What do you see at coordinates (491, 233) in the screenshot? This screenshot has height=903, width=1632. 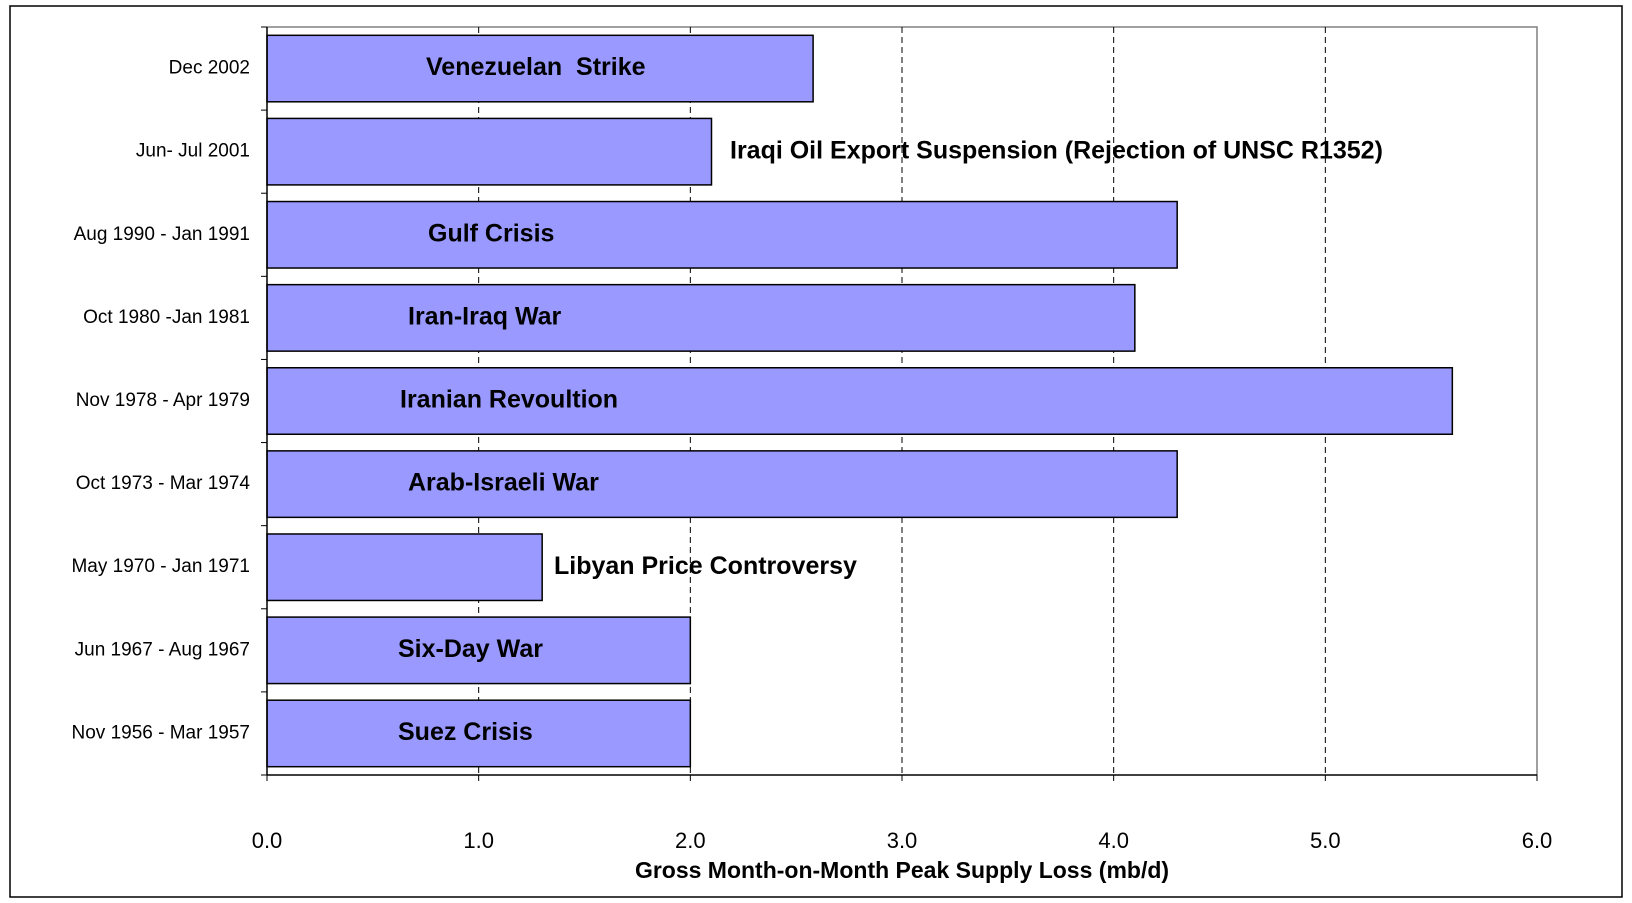 I see `bar-annotation: Gulf Crisis` at bounding box center [491, 233].